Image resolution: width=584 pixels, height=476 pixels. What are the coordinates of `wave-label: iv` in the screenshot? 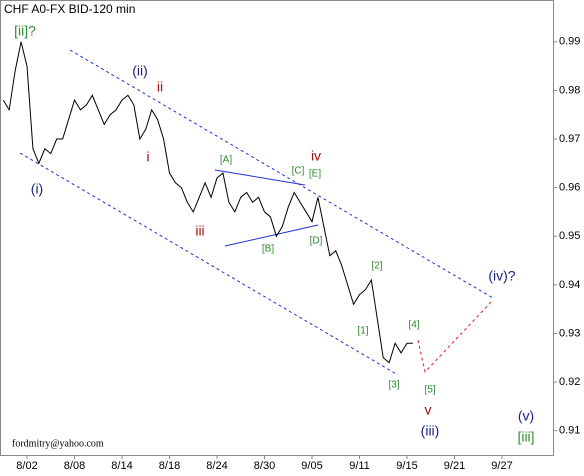 It's located at (316, 156).